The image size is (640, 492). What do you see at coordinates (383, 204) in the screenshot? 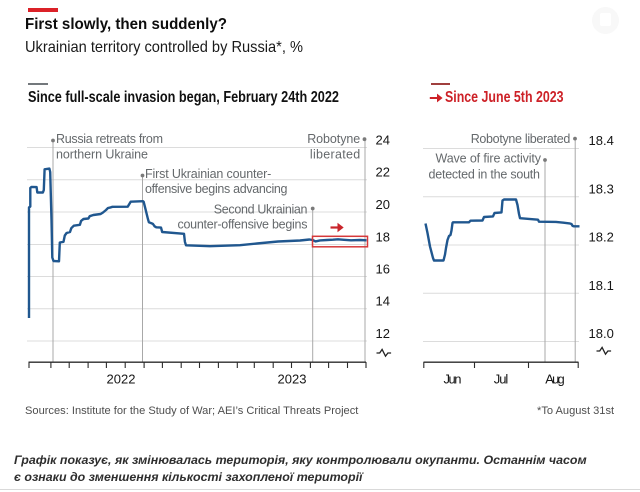
I see `svg-text: 20` at bounding box center [383, 204].